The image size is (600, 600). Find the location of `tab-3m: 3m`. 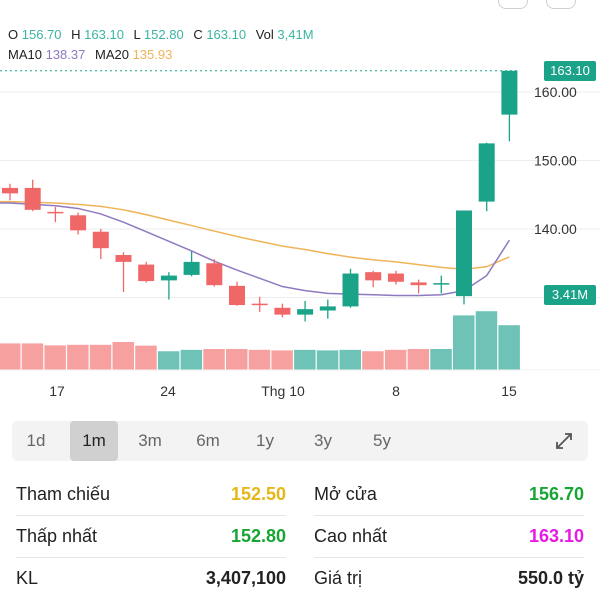

tab-3m: 3m is located at coordinates (150, 440).